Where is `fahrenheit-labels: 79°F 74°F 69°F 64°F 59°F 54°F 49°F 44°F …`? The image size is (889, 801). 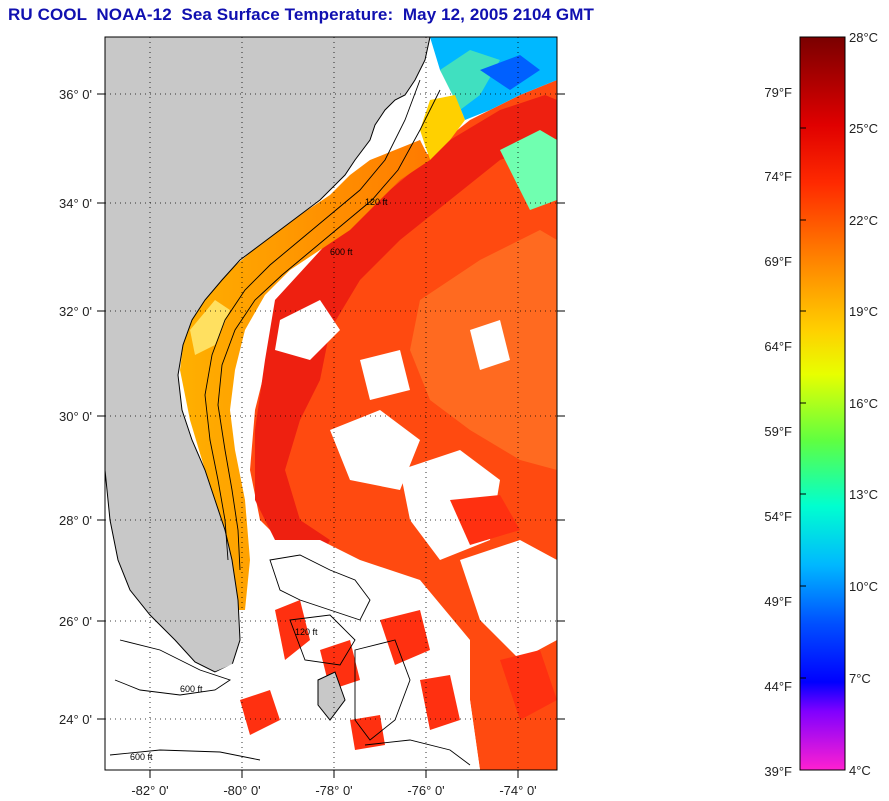 fahrenheit-labels: 79°F 74°F 69°F 64°F 59°F 54°F 49°F 44°F … is located at coordinates (778, 432).